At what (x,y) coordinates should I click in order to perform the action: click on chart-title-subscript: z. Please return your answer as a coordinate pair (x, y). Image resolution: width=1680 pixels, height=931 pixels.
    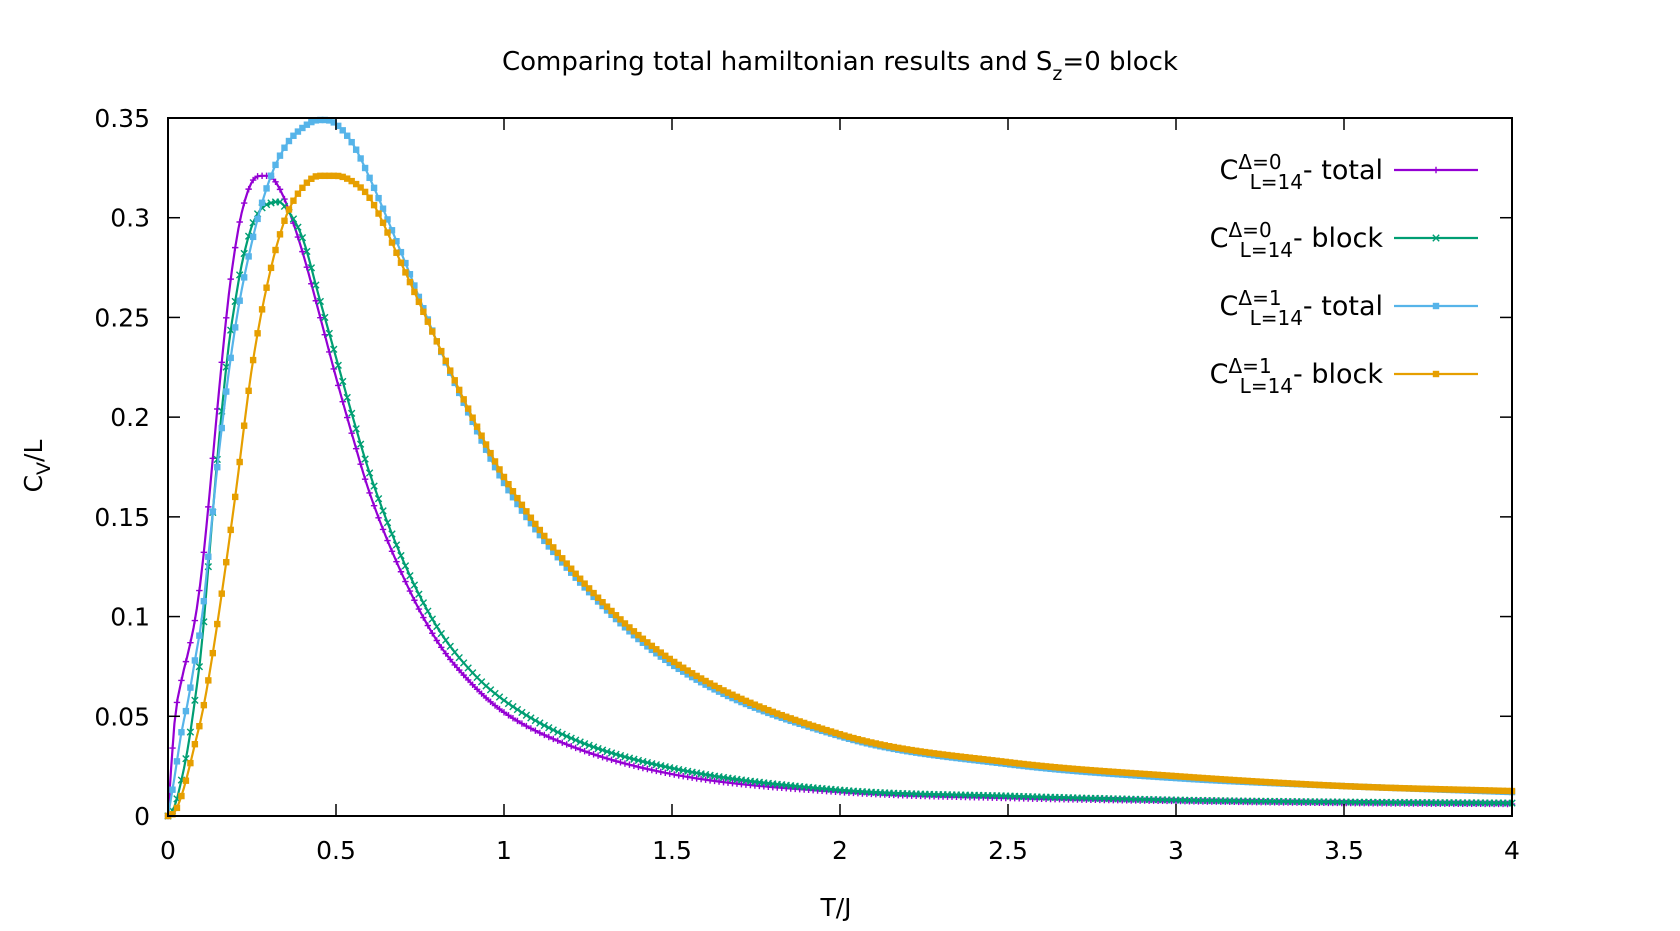
    Looking at the image, I should click on (1057, 74).